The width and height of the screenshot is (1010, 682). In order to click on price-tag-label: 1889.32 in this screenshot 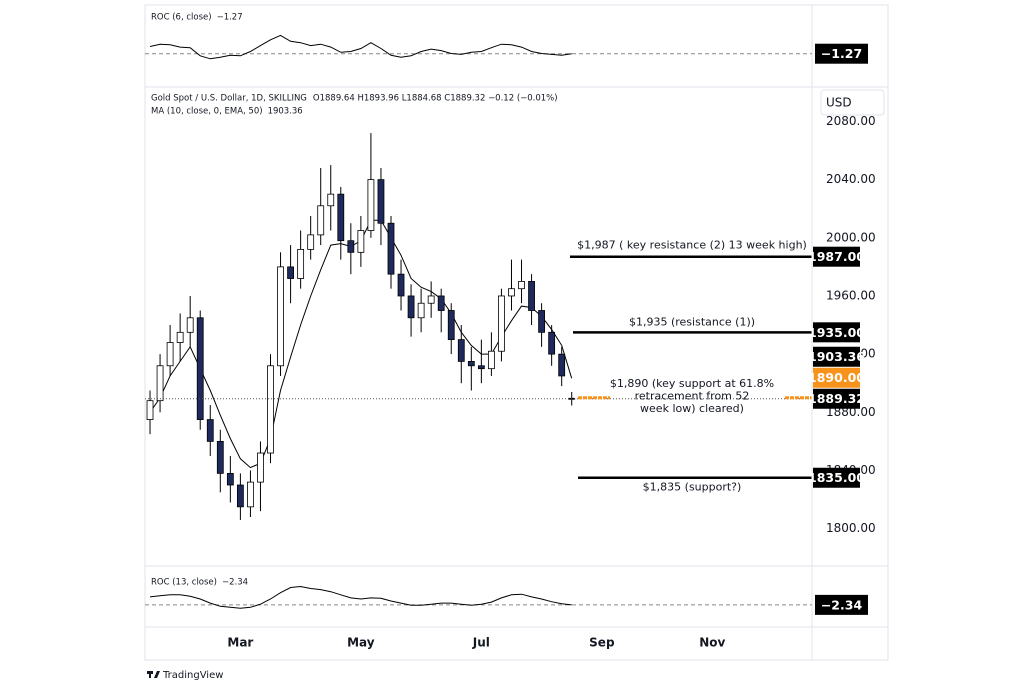, I will do `click(836, 398)`.